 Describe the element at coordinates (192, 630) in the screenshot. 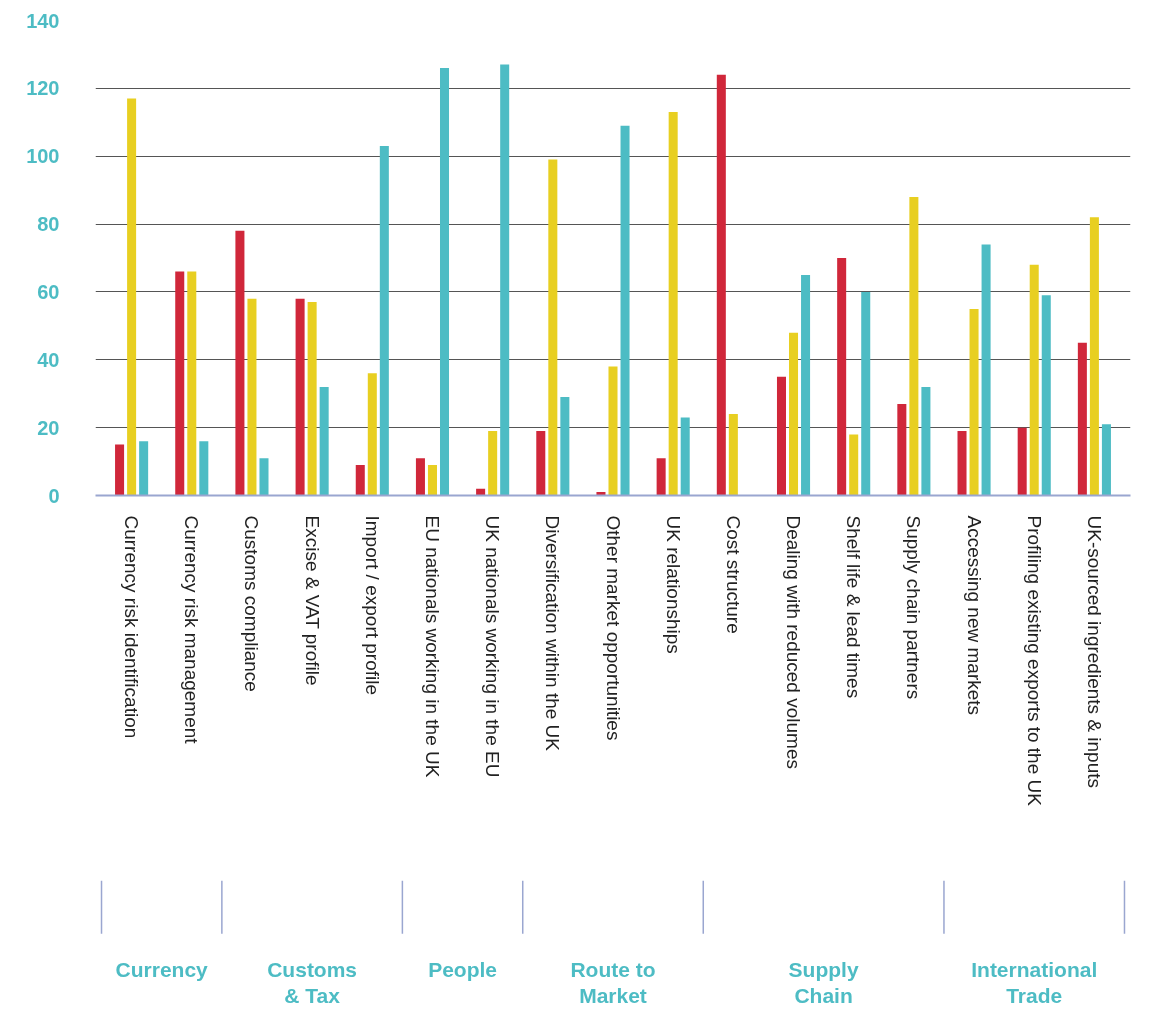

I see `x-tick-label: Currency risk management` at that location.